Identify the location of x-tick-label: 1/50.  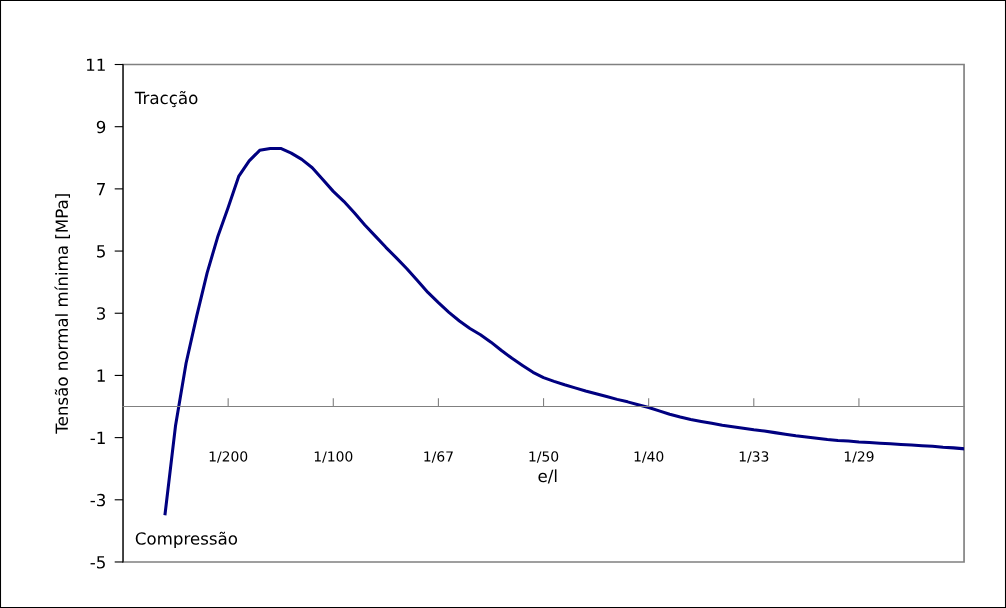
(544, 457).